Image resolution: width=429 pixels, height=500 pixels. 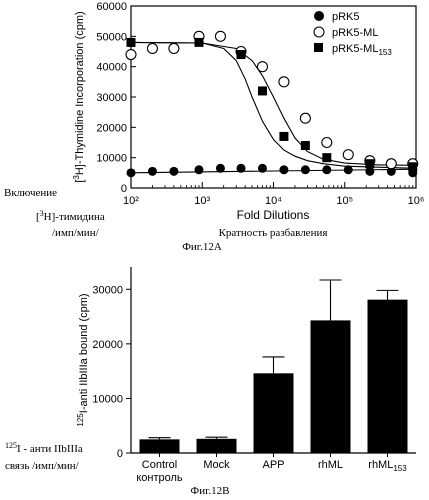 I want to click on chart-a-y-tick-label: 20000, so click(x=111, y=128).